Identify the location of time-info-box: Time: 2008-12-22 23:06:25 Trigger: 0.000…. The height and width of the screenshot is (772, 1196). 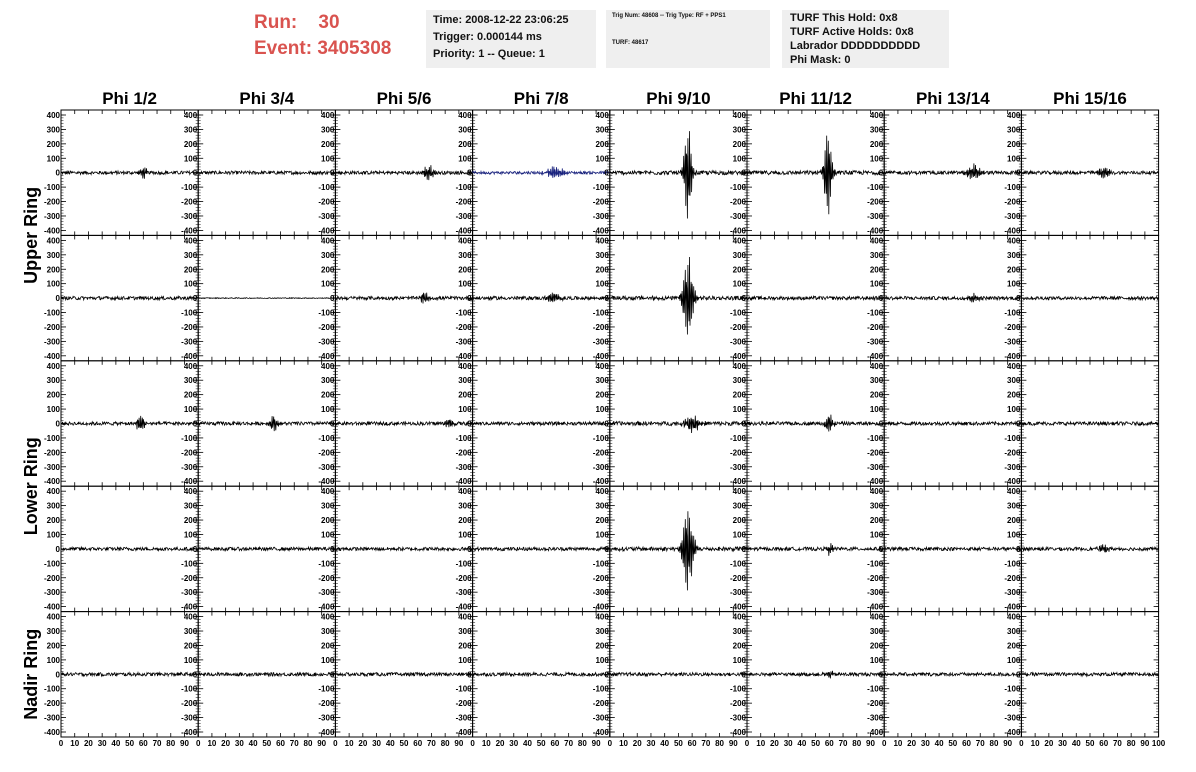
(511, 39).